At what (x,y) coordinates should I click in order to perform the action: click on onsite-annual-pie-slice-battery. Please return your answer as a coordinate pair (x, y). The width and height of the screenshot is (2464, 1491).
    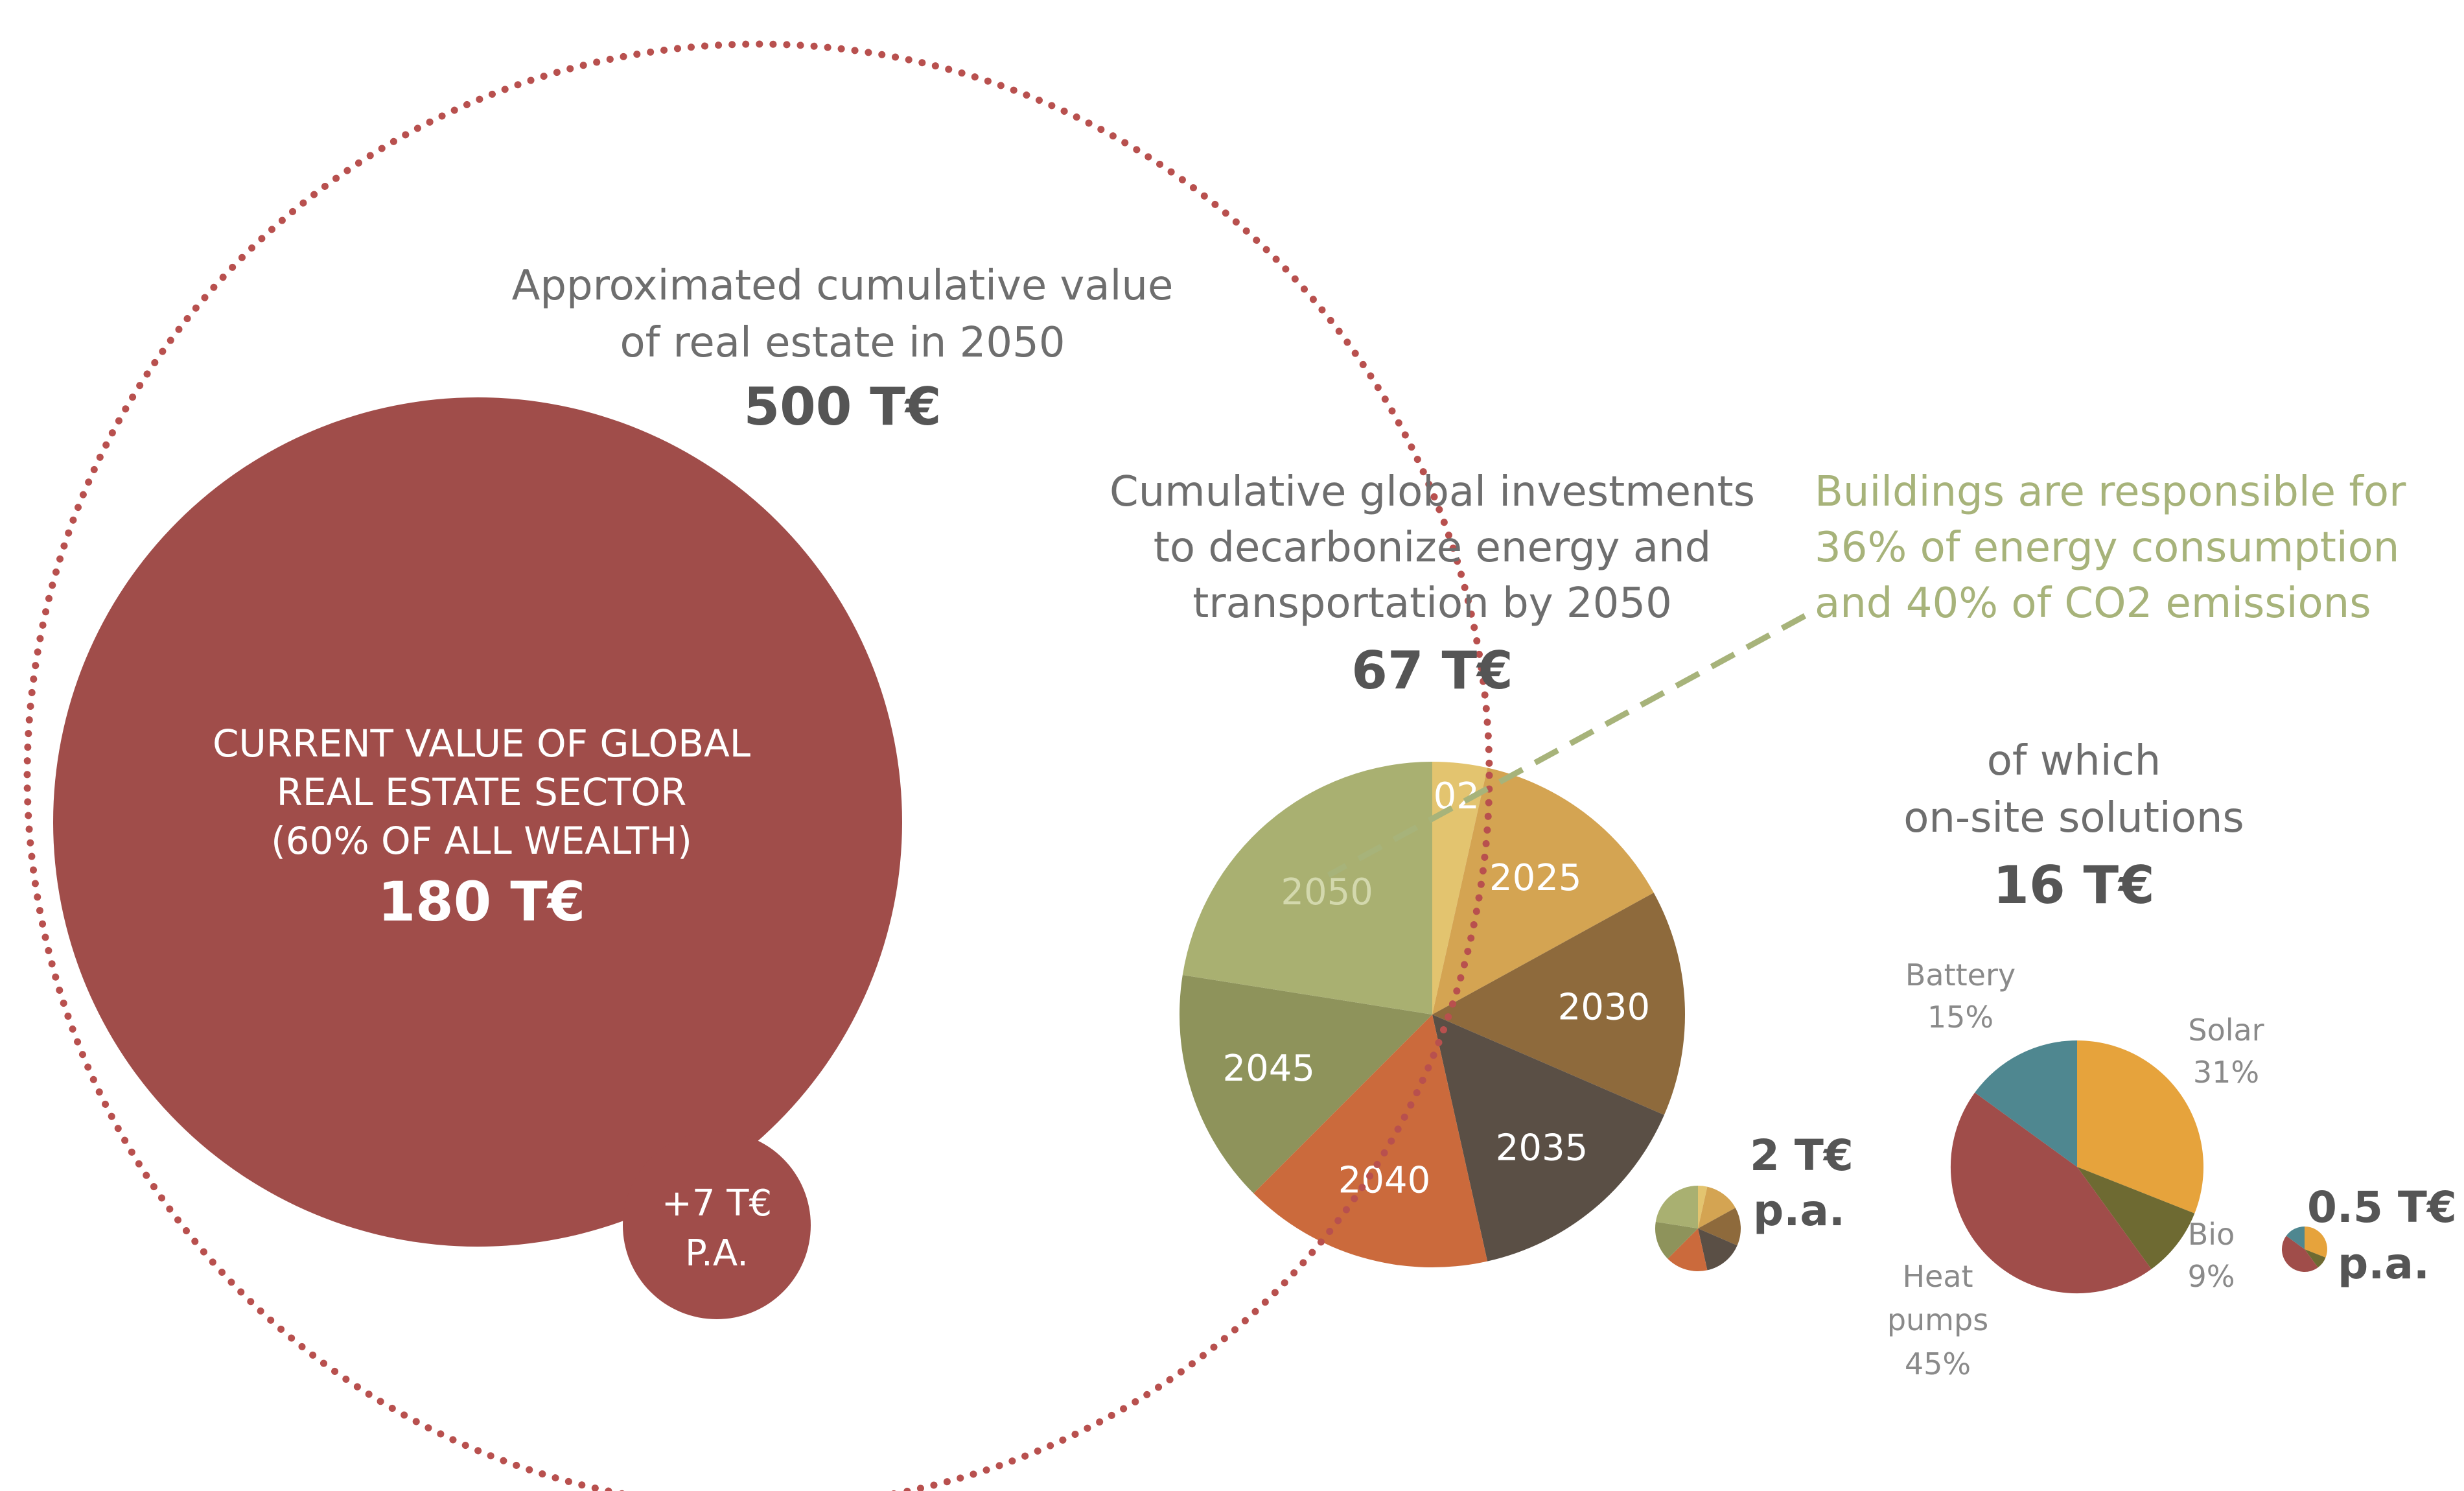
    Looking at the image, I should click on (2296, 1238).